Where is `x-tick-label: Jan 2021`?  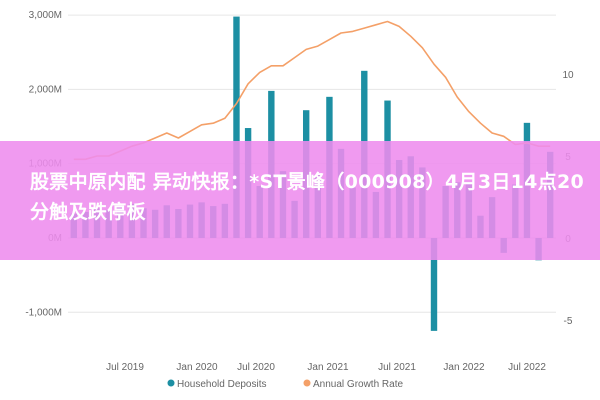 x-tick-label: Jan 2021 is located at coordinates (328, 367).